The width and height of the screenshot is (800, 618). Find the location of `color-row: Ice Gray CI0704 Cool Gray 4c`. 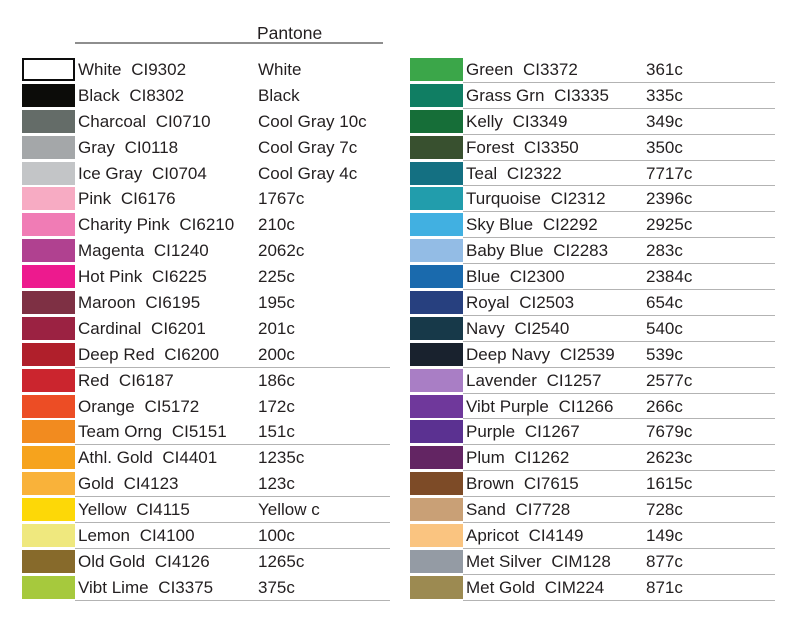

color-row: Ice Gray CI0704 Cool Gray 4c is located at coordinates (206, 174).